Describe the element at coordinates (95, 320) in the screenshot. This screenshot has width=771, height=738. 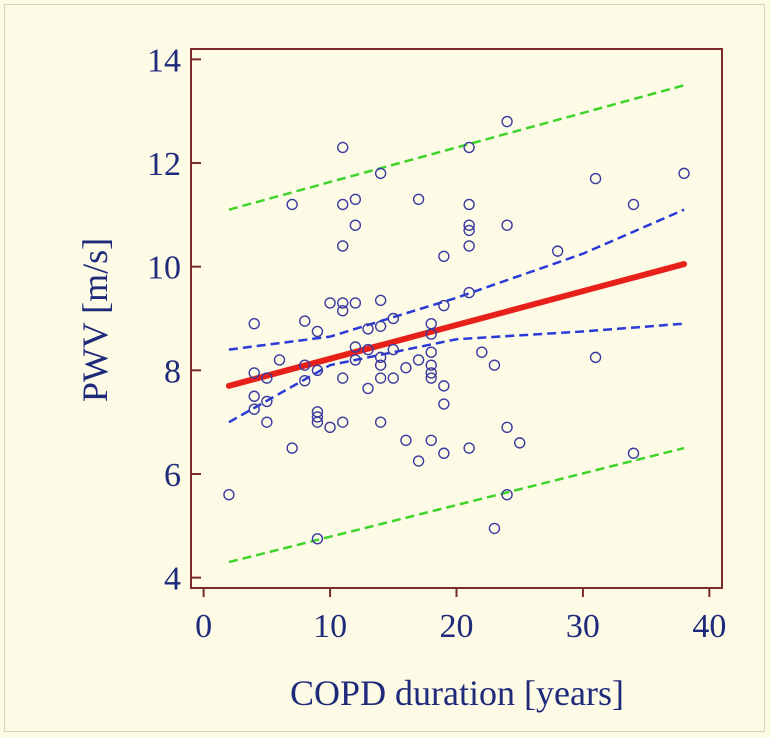
I see `y-axis-title: PWV [m/s]` at that location.